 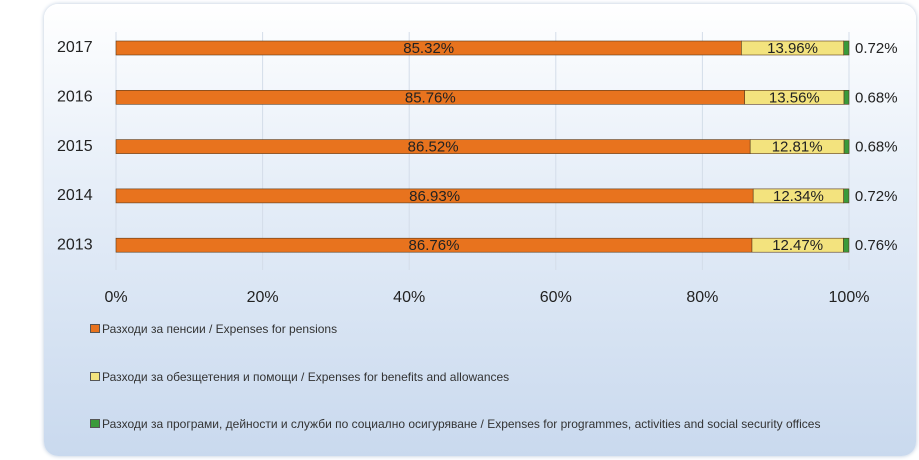 What do you see at coordinates (702, 297) in the screenshot?
I see `x-tick-label: 80%` at bounding box center [702, 297].